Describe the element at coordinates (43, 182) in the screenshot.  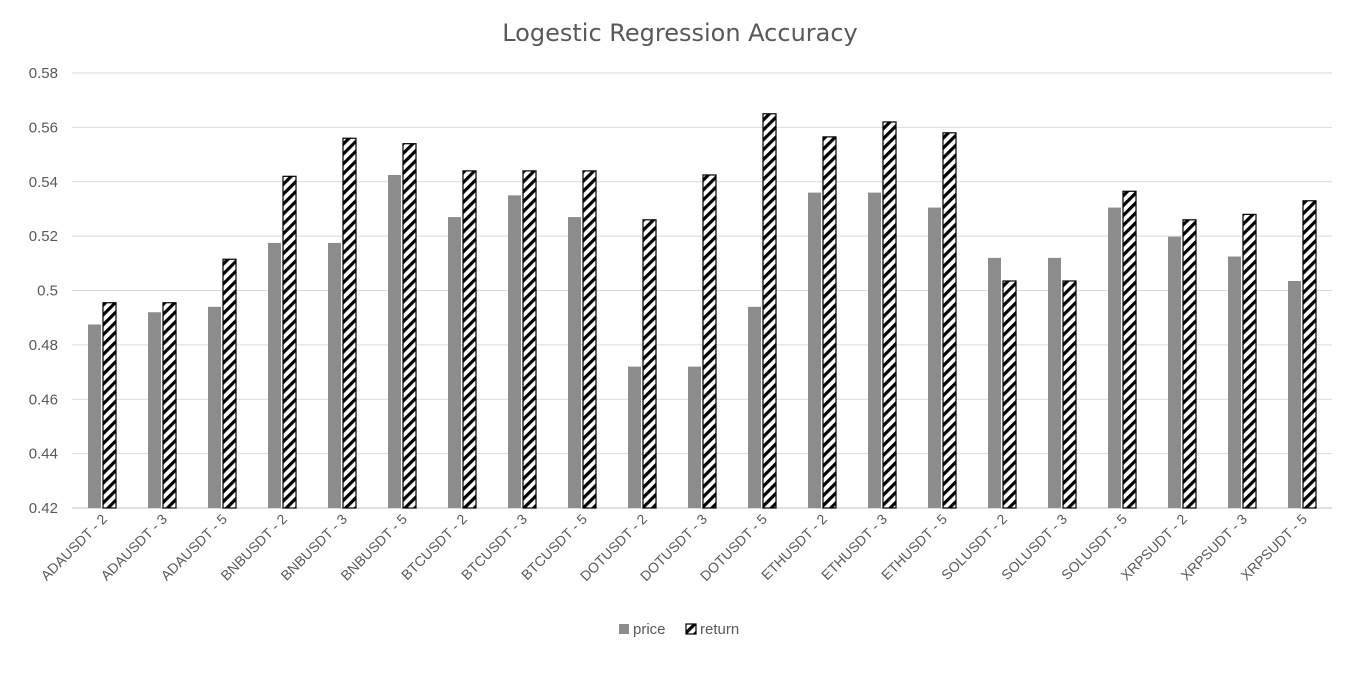
I see `y-tick-label: 0.54` at that location.